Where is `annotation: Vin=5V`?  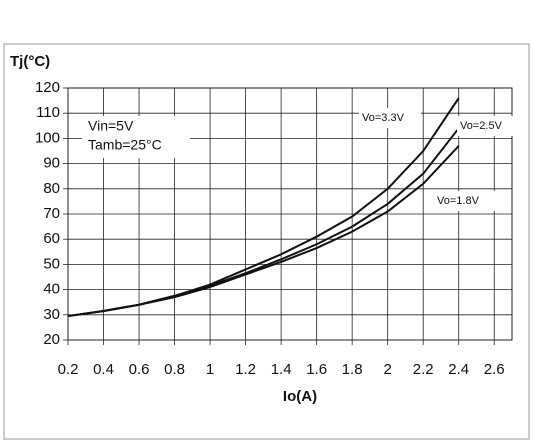
annotation: Vin=5V is located at coordinates (111, 126).